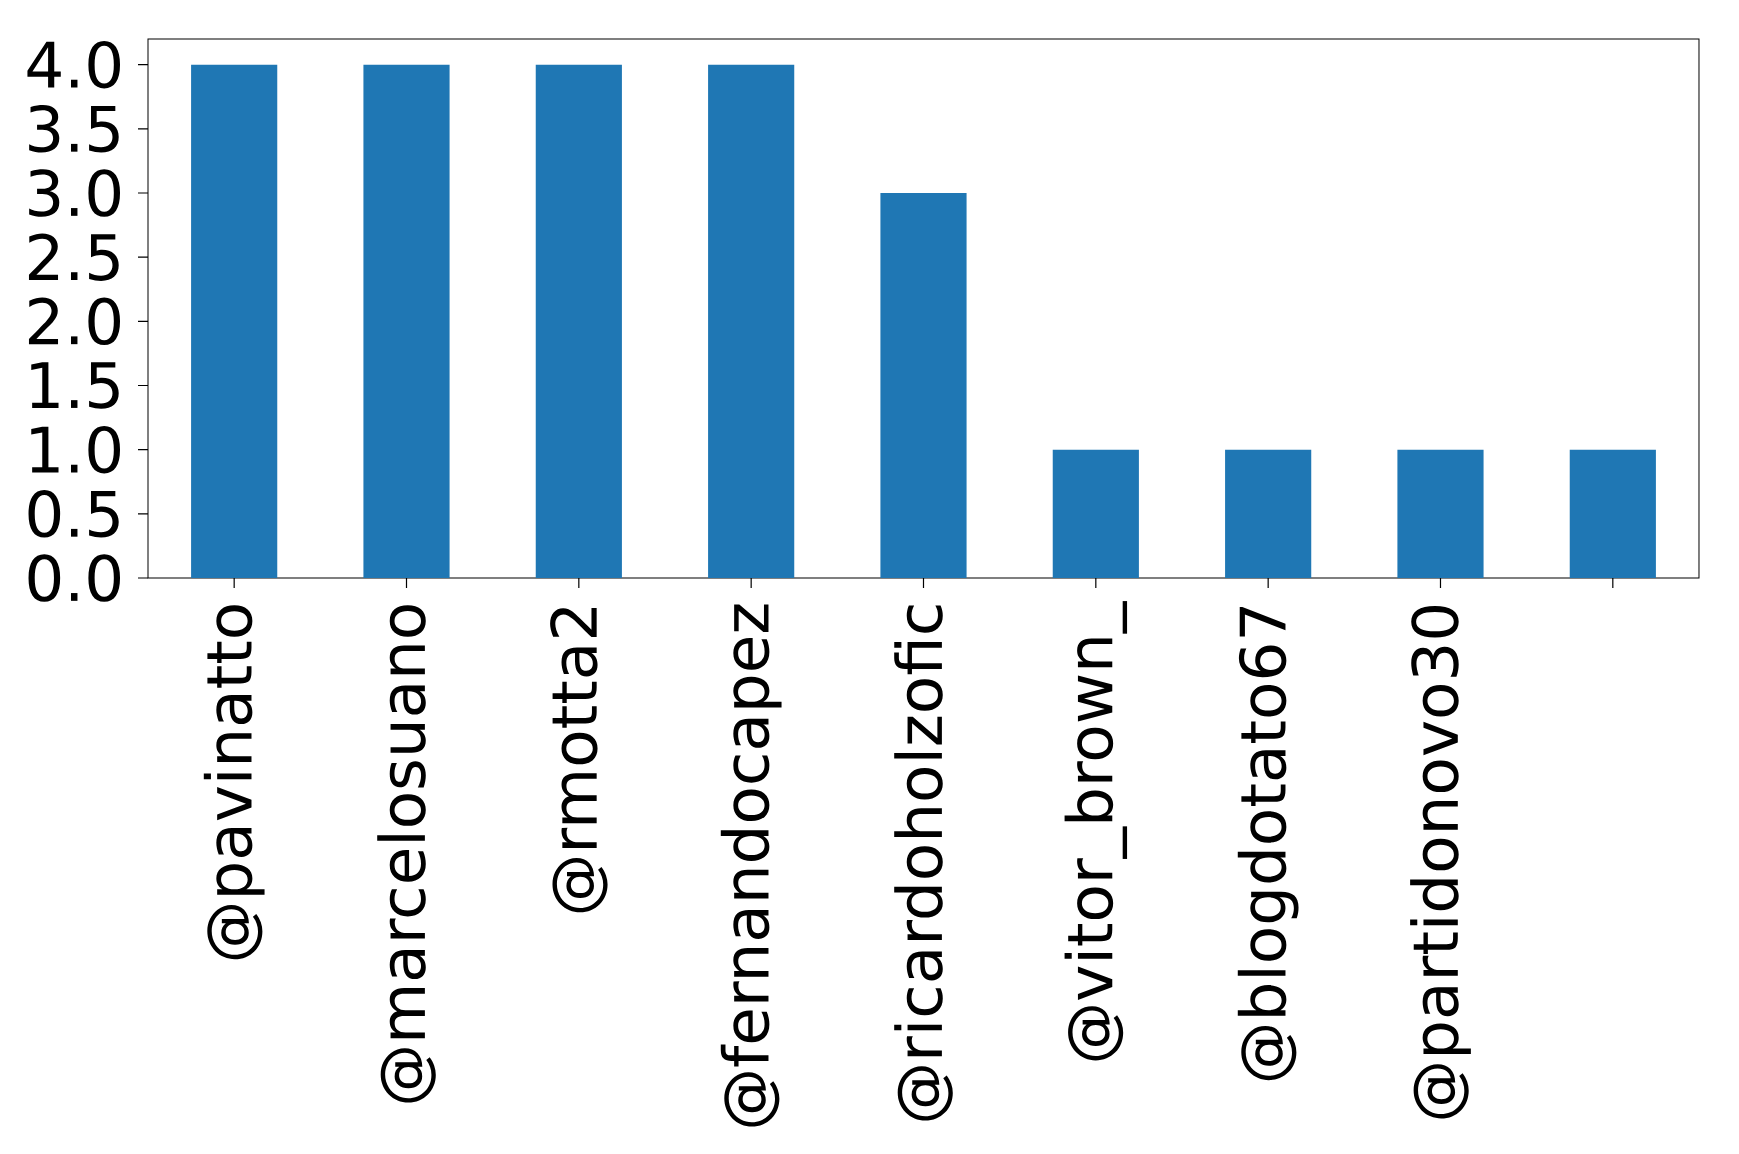  Describe the element at coordinates (1096, 831) in the screenshot. I see `x-tick-label: @vitor_brown_` at that location.